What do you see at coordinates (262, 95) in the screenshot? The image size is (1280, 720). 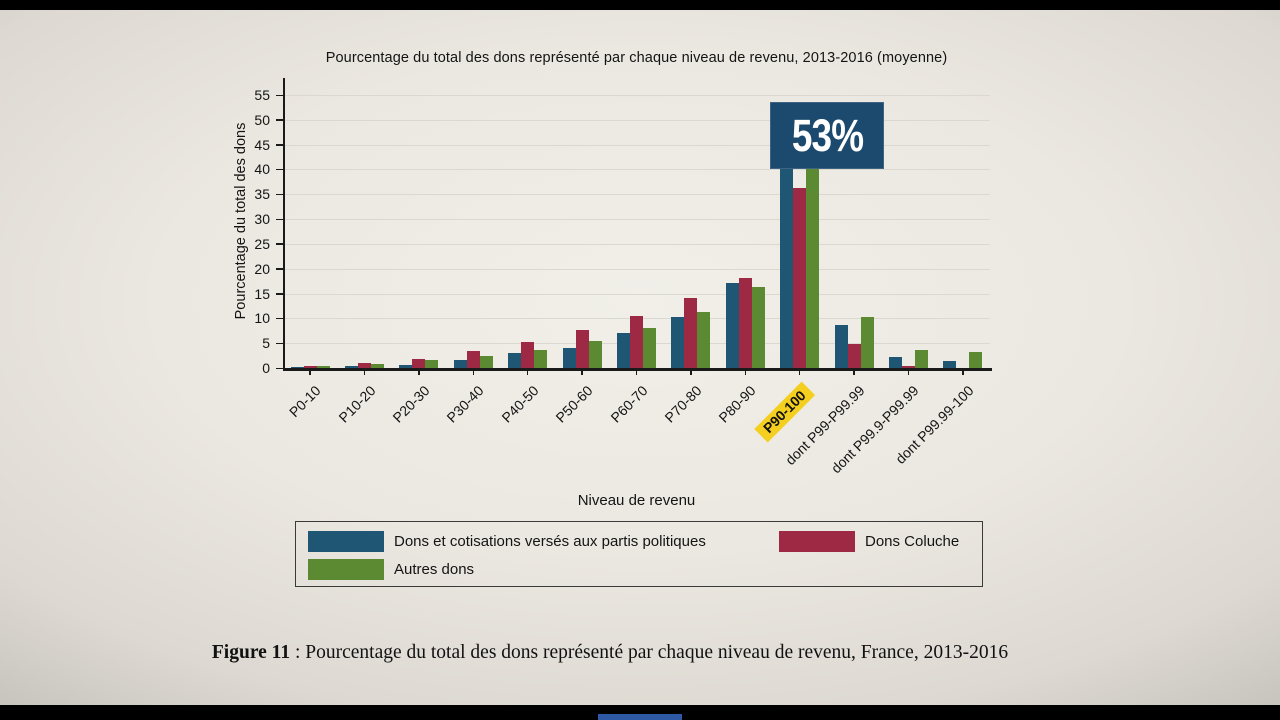 I see `y-tick-label-55: 55` at bounding box center [262, 95].